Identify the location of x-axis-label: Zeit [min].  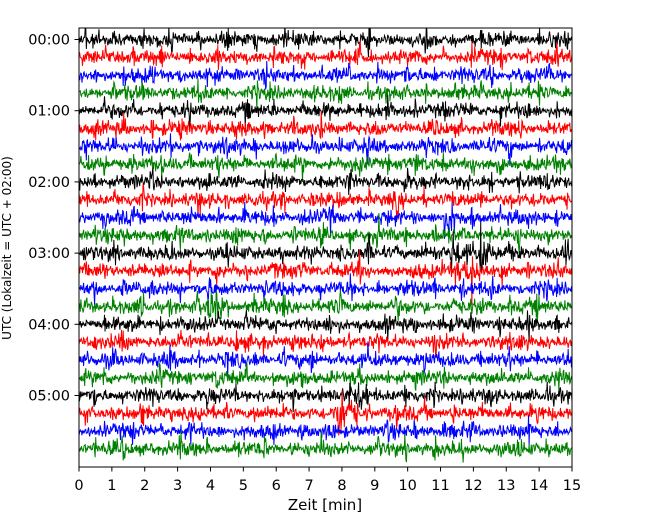
(325, 505).